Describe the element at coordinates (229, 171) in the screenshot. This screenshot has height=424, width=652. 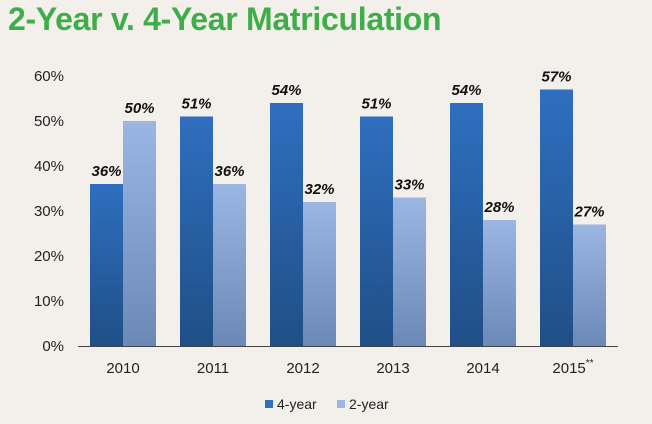
I see `data-label-2-year-2011: 36%` at that location.